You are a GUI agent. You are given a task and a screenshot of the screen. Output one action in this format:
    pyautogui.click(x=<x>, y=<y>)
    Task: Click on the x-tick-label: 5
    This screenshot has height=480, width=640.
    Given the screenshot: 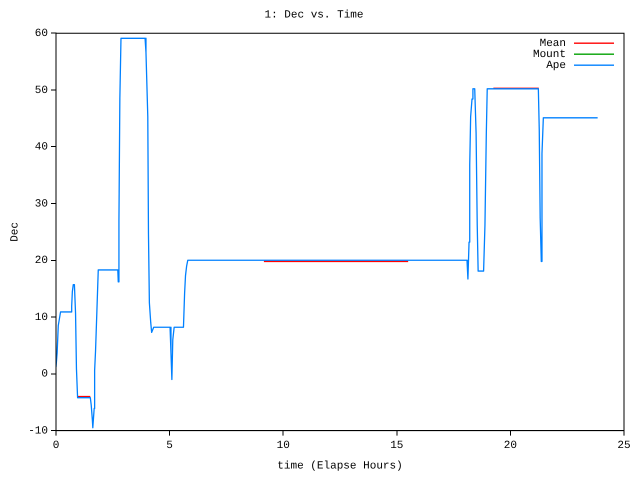 What is the action you would take?
    pyautogui.click(x=169, y=446)
    